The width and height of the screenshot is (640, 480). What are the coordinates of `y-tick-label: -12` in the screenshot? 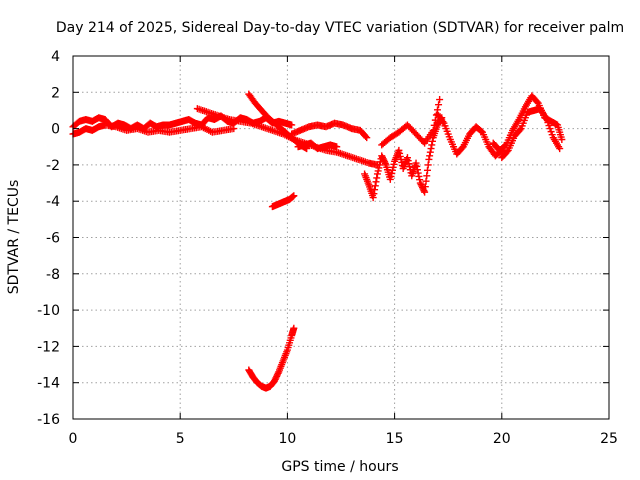 It's located at (48, 347).